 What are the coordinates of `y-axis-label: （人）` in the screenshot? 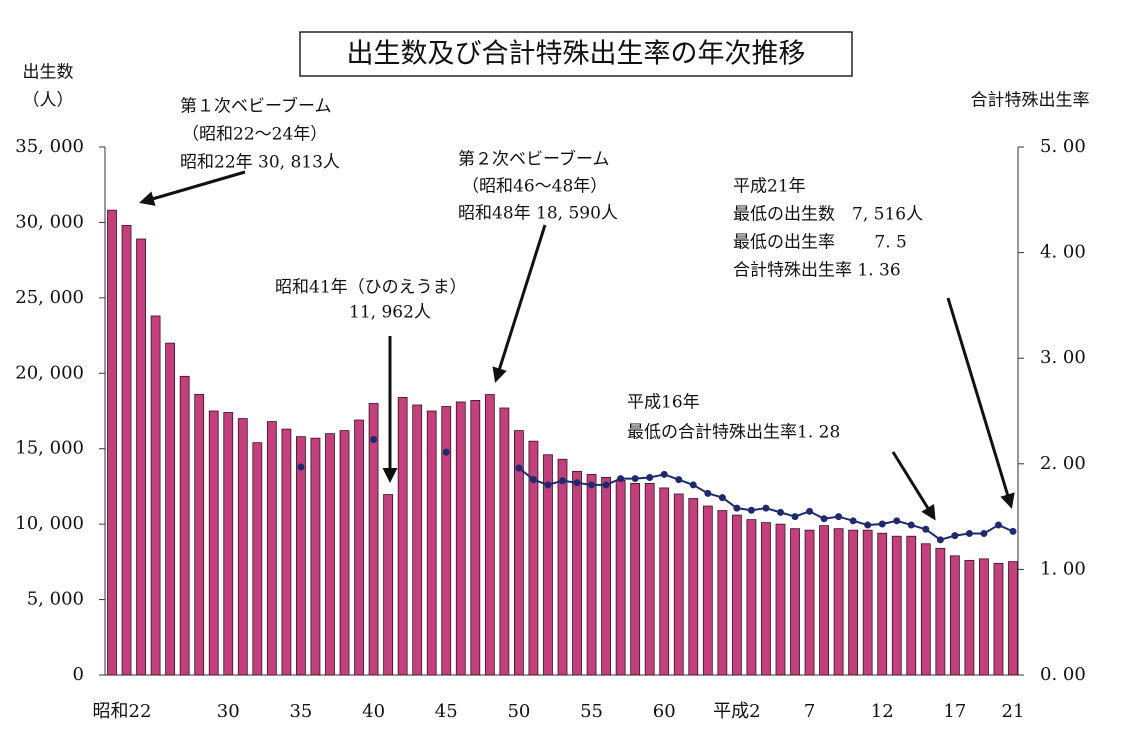 It's located at (48, 101).